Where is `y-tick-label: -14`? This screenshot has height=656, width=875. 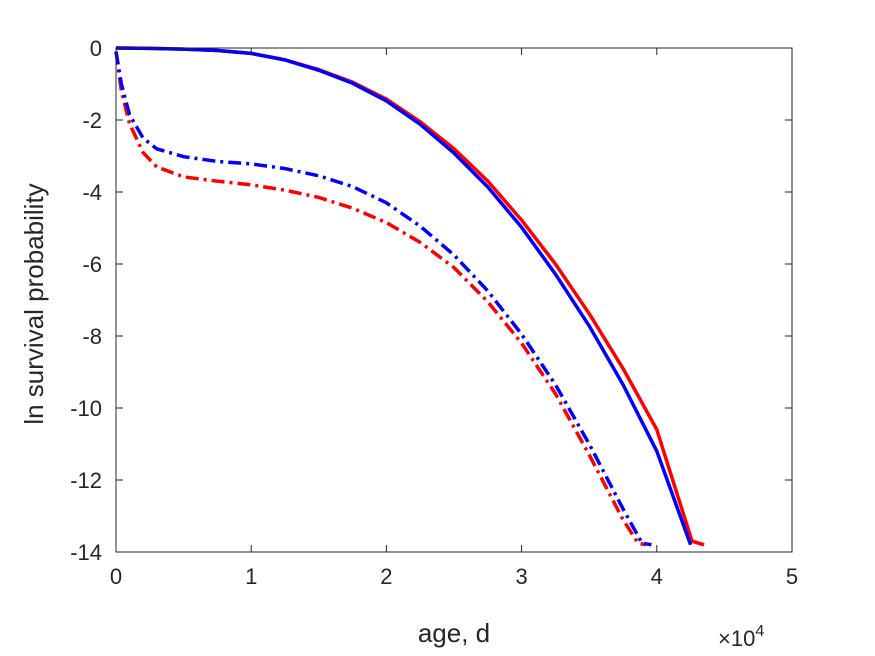
y-tick-label: -14 is located at coordinates (86, 552).